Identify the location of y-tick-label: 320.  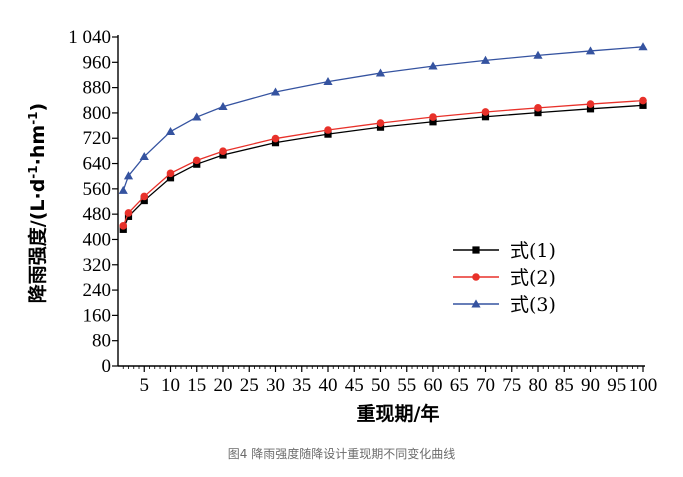
(97, 265).